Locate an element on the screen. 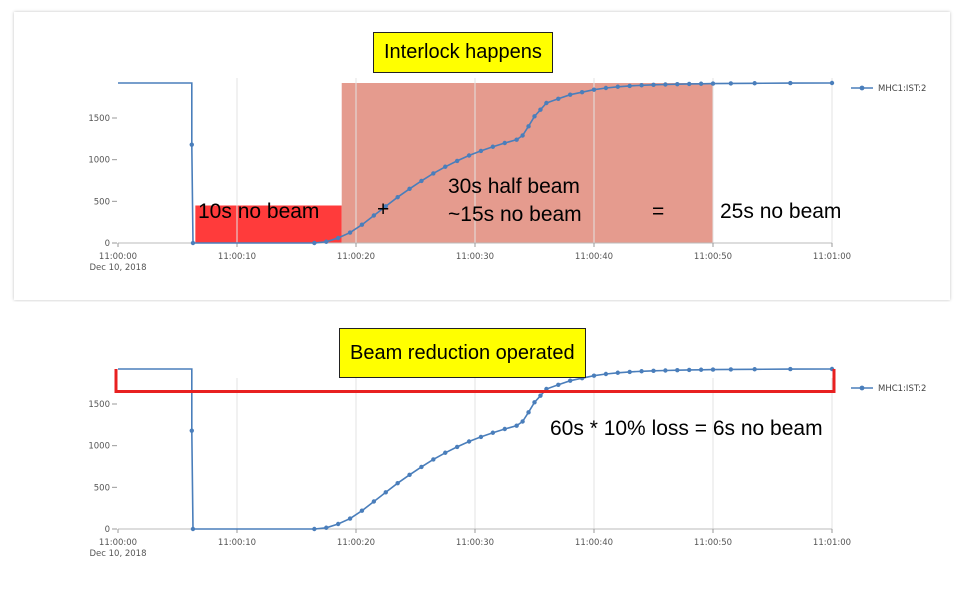 This screenshot has height=613, width=963. plus-sign: + is located at coordinates (383, 209).